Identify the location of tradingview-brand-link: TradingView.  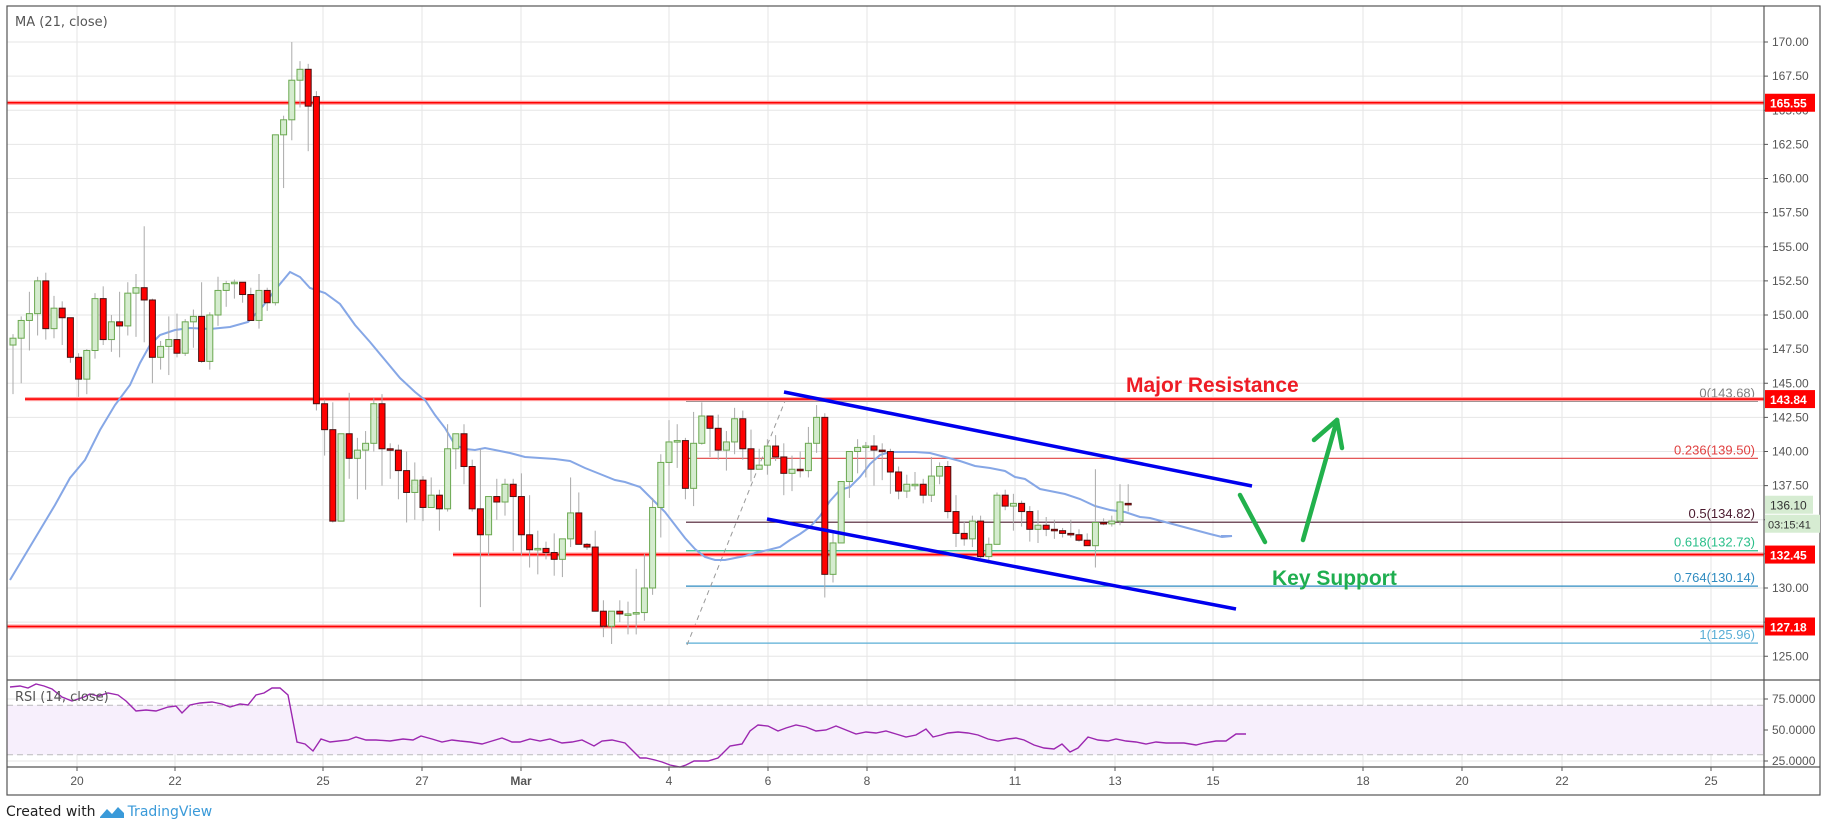
(170, 812).